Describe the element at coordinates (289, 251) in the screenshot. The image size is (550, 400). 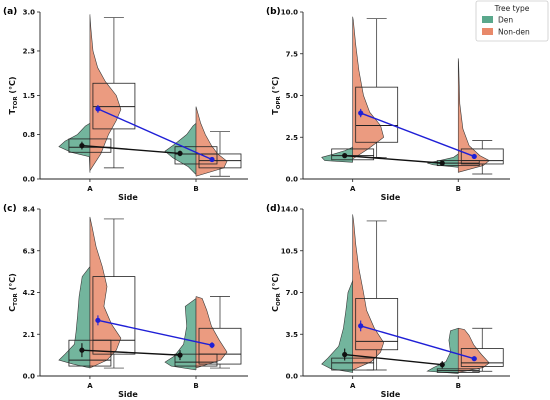
I see `y-tick-label: 10.5` at that location.